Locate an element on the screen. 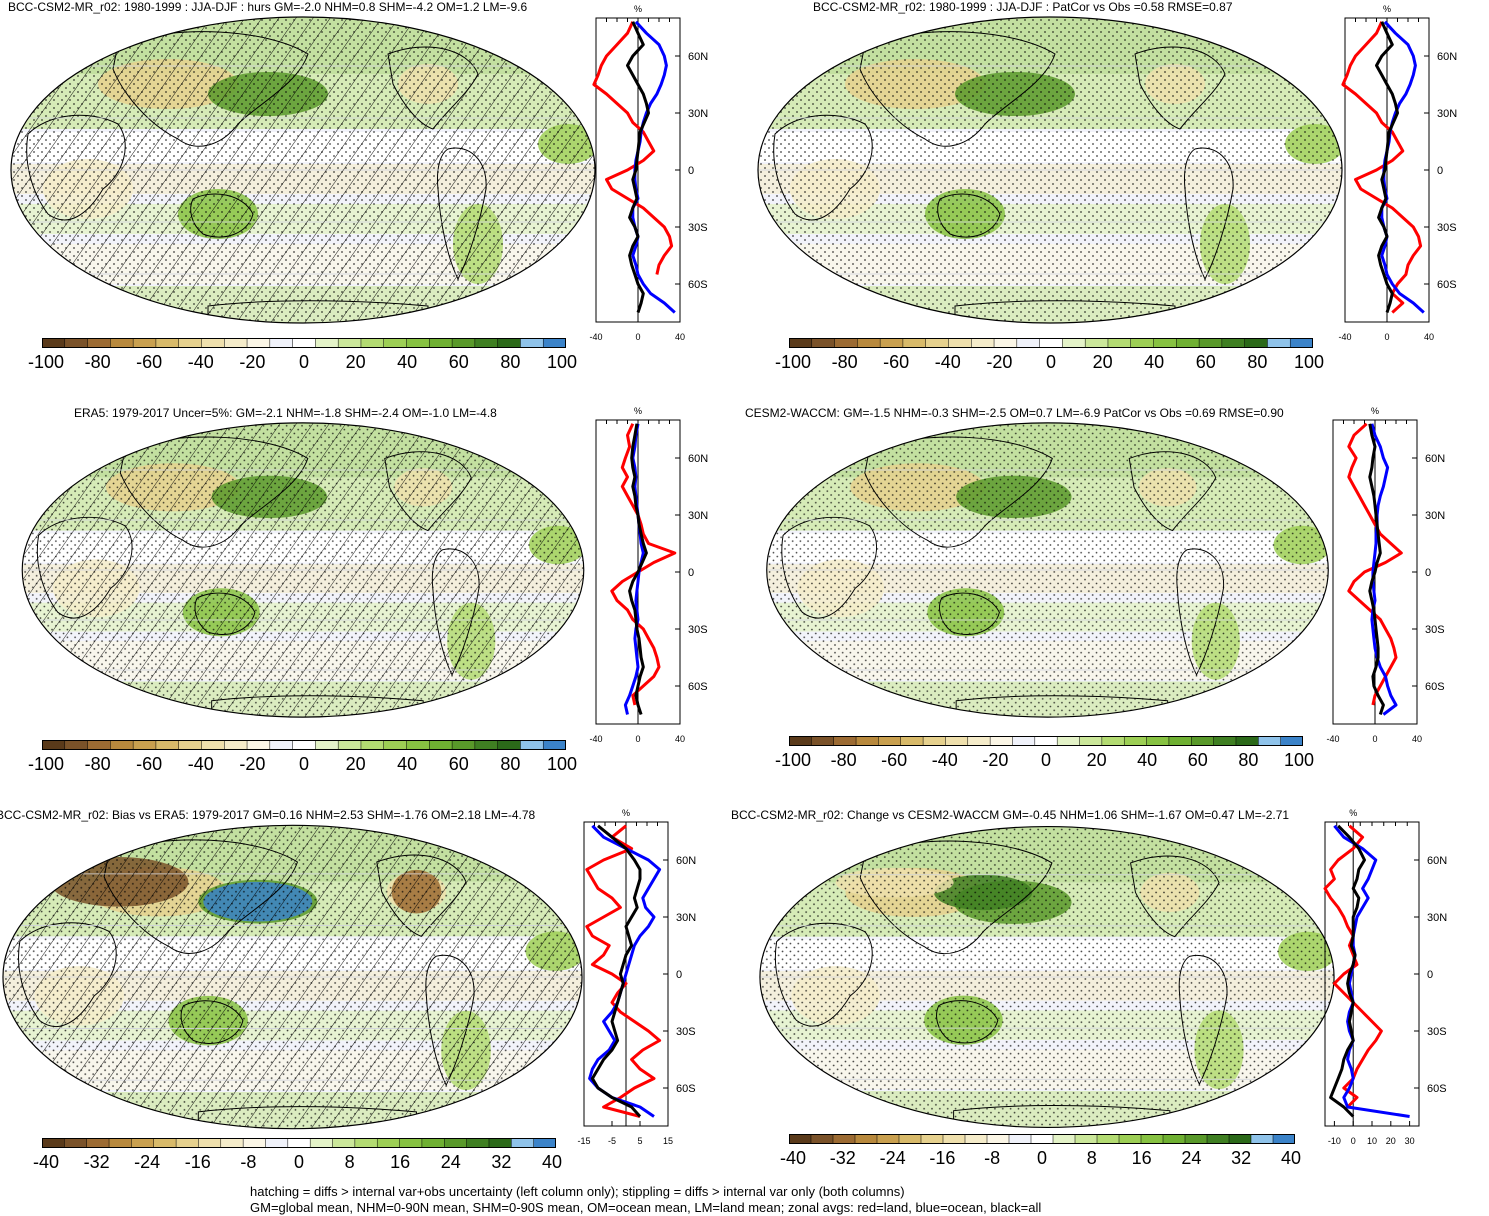 The image size is (1489, 1216). series-all-line is located at coordinates (638, 167).